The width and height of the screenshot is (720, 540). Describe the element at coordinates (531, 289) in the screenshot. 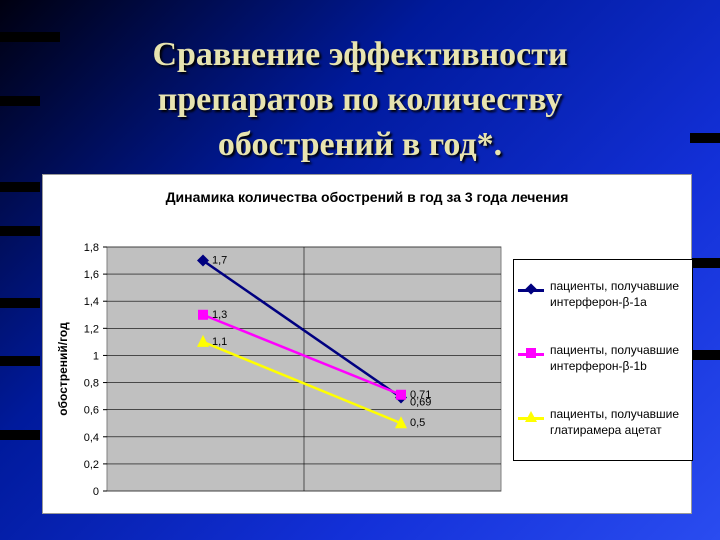

I see `diamond-marker-icon` at that location.